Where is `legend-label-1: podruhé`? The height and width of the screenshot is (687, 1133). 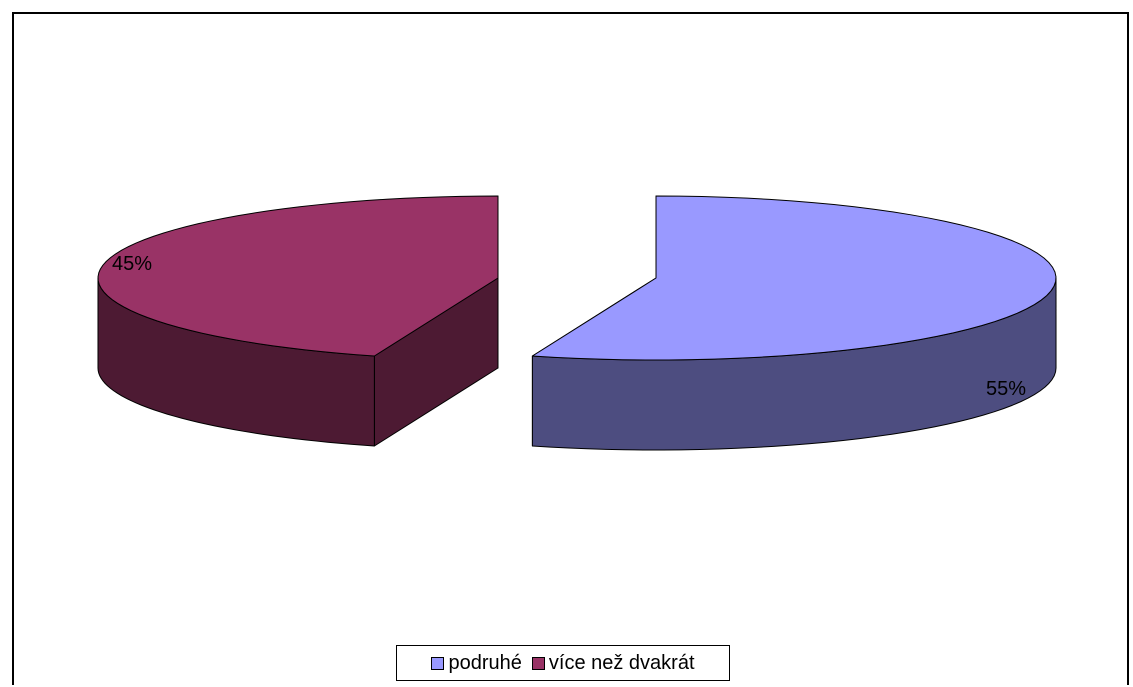
legend-label-1: podruhé is located at coordinates (485, 662).